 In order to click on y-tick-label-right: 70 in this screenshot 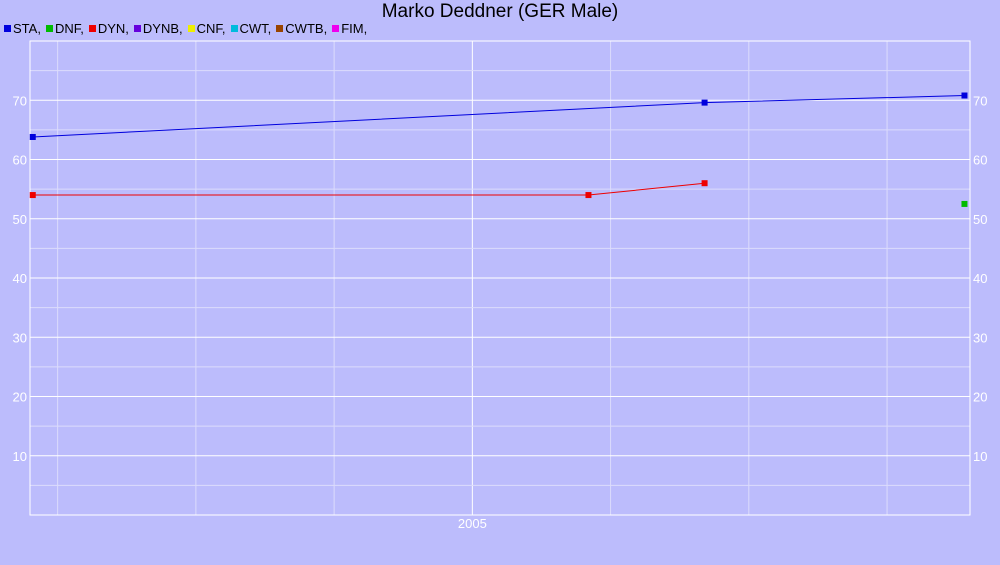, I will do `click(980, 100)`.